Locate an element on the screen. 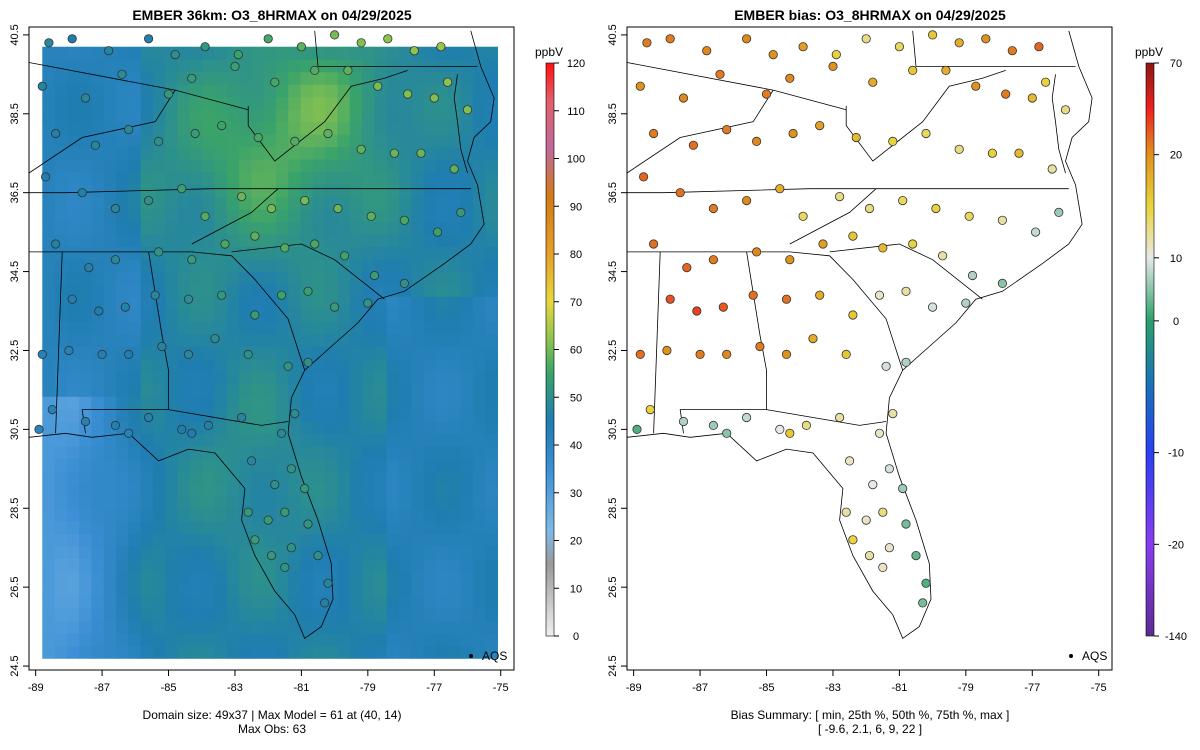 This screenshot has height=750, width=1200. colorbar-tick-label: 60 is located at coordinates (576, 351).